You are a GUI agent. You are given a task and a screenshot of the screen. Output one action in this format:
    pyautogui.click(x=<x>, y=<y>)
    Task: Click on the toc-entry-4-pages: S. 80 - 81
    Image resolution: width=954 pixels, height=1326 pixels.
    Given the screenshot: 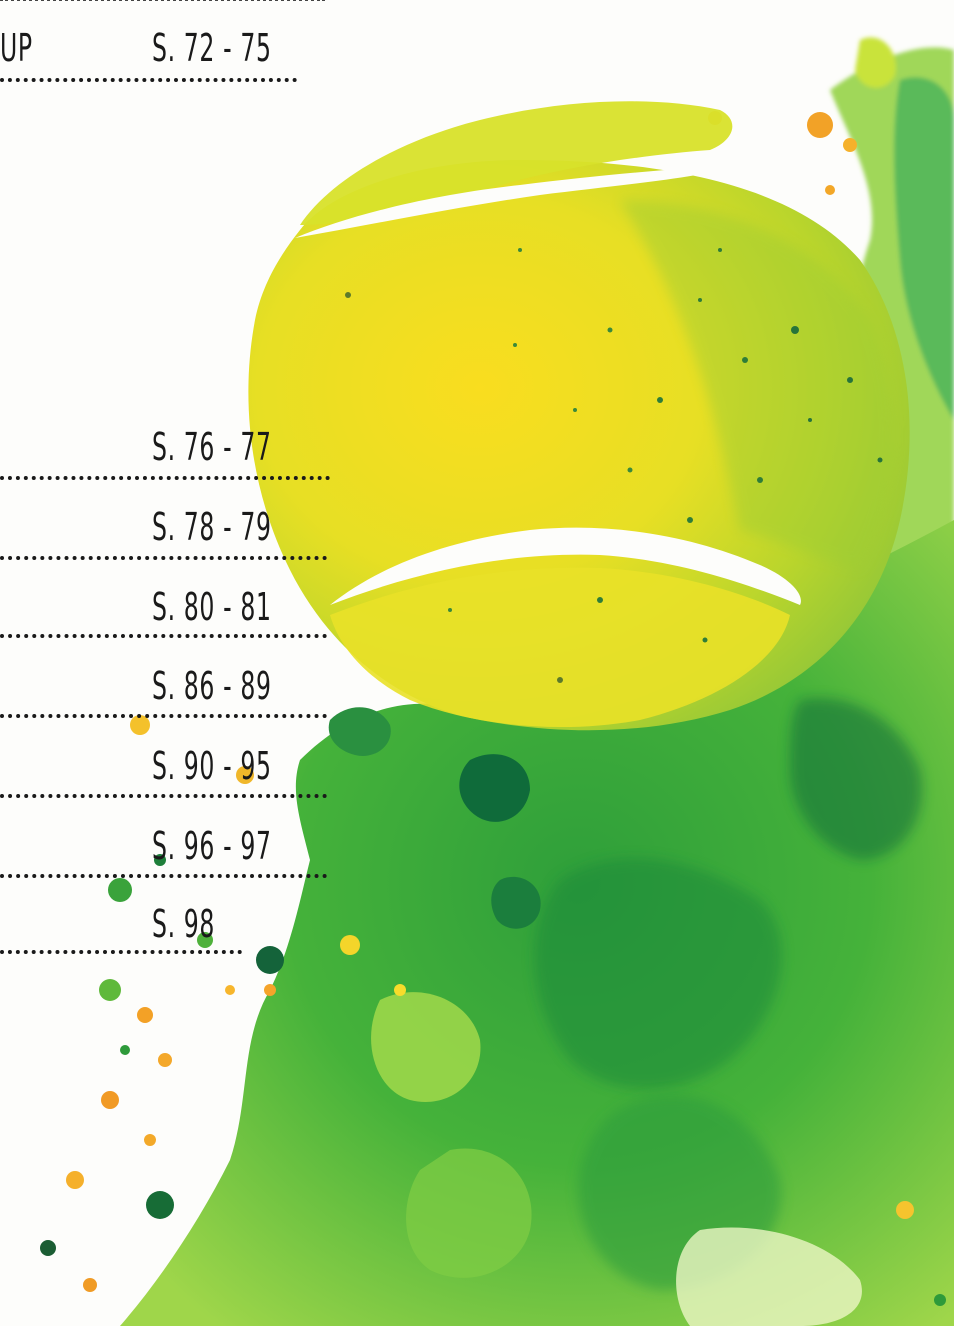 What is the action you would take?
    pyautogui.click(x=212, y=607)
    